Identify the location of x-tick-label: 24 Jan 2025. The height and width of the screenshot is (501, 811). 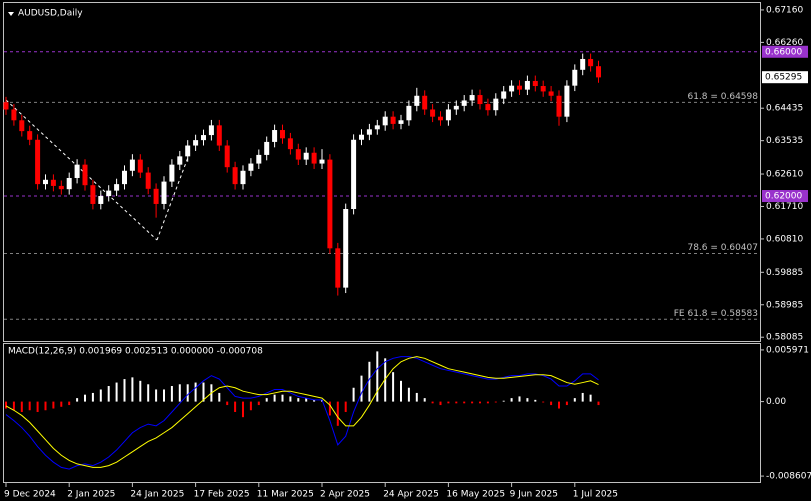
(157, 495).